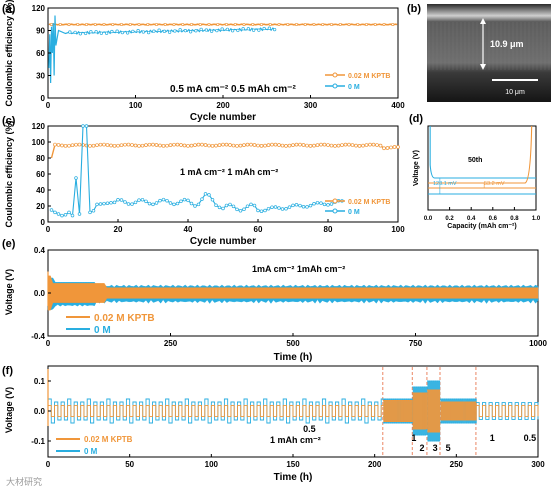 The image size is (554, 490). Describe the element at coordinates (293, 477) in the screenshot. I see `panel-f-xlabel: Time (h)` at that location.